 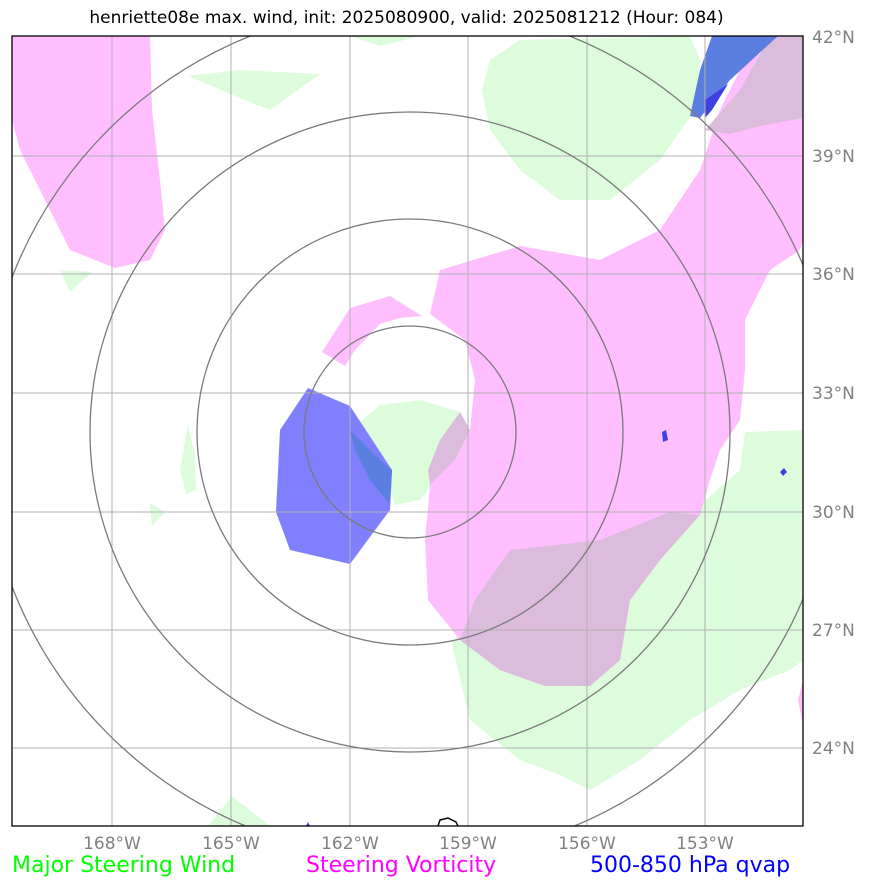 I want to click on vorticity-area-north-west, so click(x=88, y=152).